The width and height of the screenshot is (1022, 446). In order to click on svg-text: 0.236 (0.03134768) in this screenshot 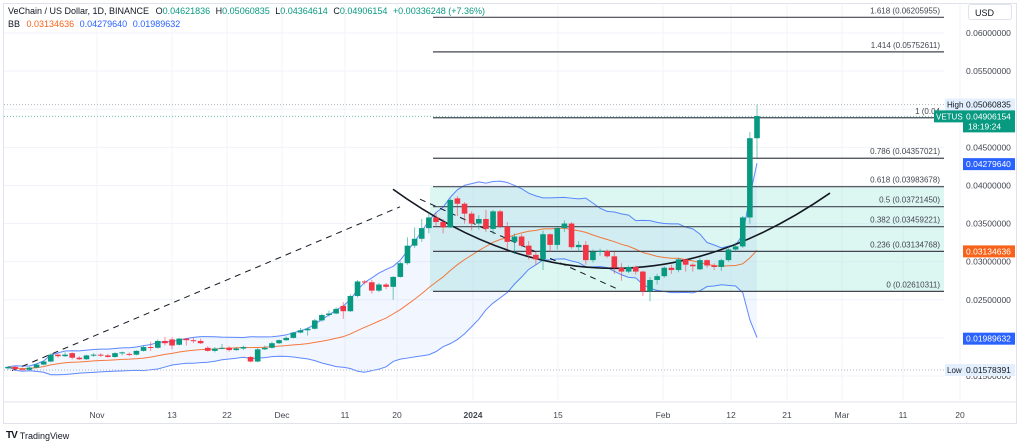, I will do `click(905, 244)`.